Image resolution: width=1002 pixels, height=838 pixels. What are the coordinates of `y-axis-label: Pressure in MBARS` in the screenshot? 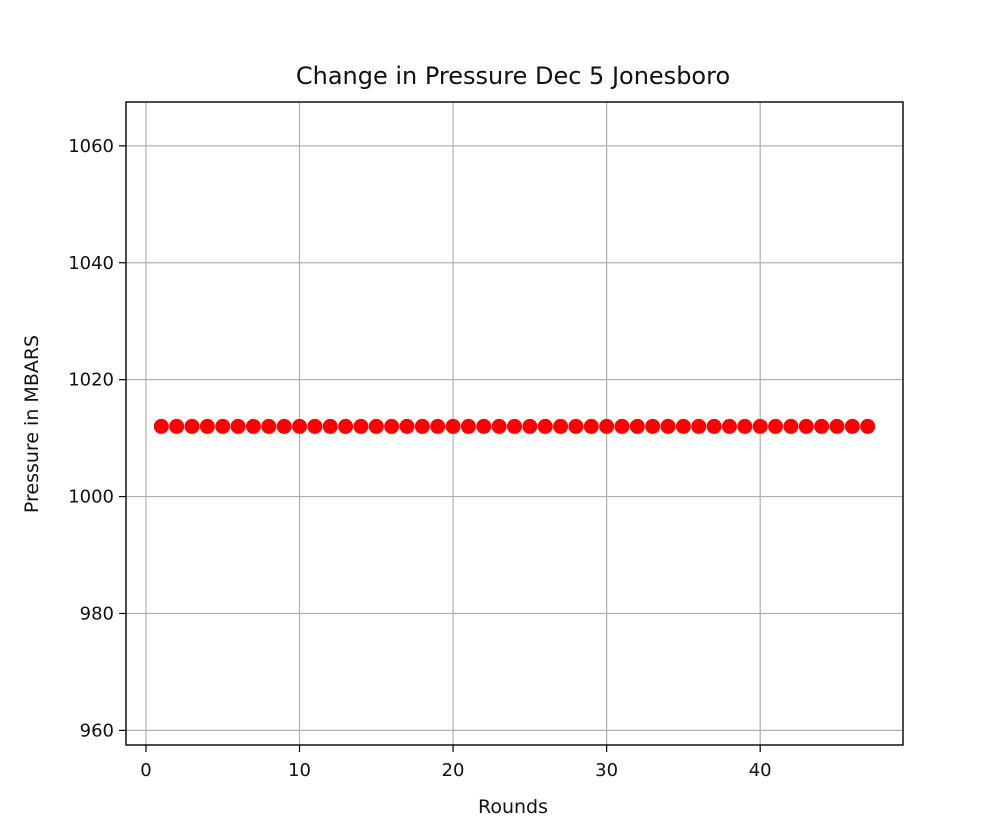 It's located at (32, 424).